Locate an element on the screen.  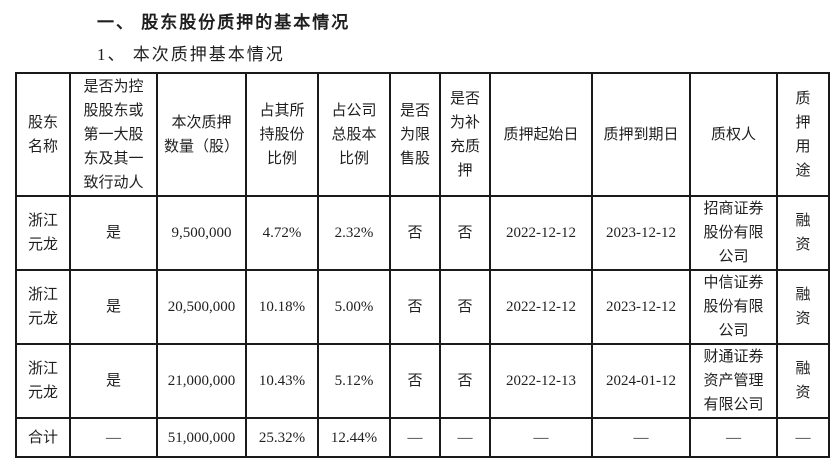
cell-pct-of-total-capital: 2.32% is located at coordinates (354, 233).